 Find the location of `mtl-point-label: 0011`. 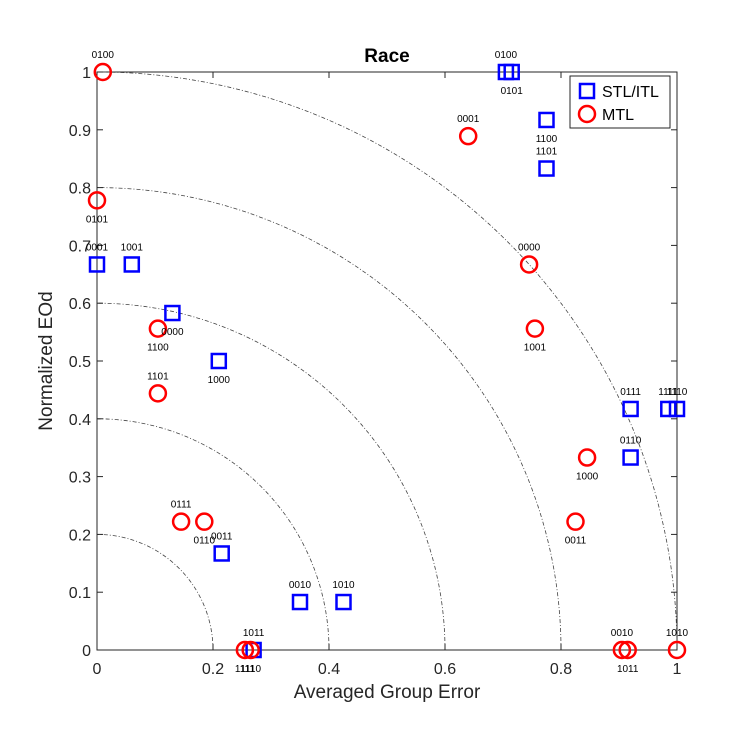

mtl-point-label: 0011 is located at coordinates (576, 541).